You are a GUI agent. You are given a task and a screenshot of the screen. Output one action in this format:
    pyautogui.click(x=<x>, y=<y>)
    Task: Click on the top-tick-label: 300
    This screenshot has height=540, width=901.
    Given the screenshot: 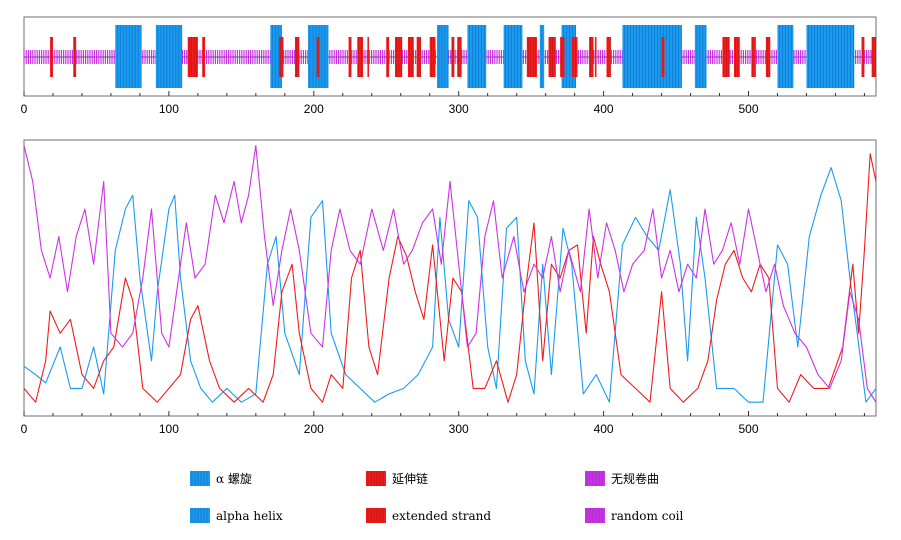 What is the action you would take?
    pyautogui.click(x=459, y=109)
    